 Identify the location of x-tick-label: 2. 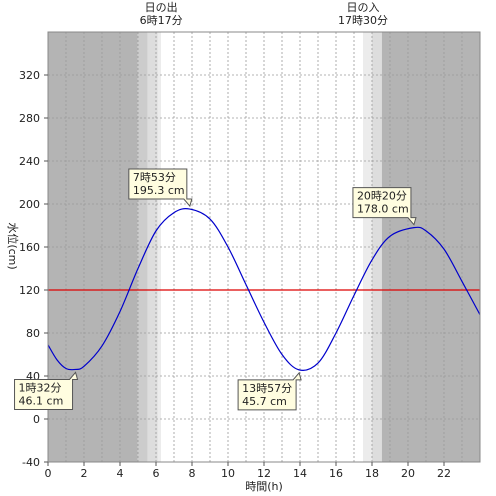
(84, 473).